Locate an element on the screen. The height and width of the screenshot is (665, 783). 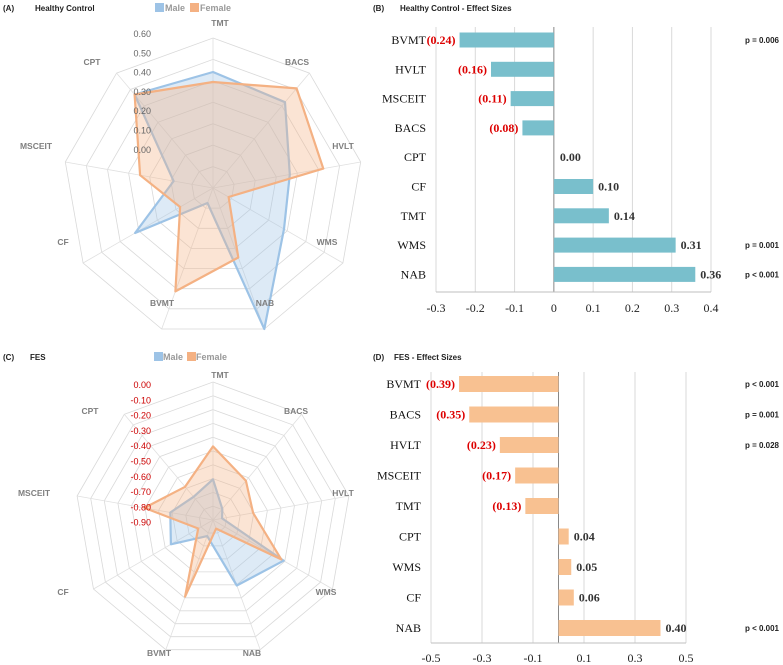
x-tick-label: -0.5 is located at coordinates (431, 658).